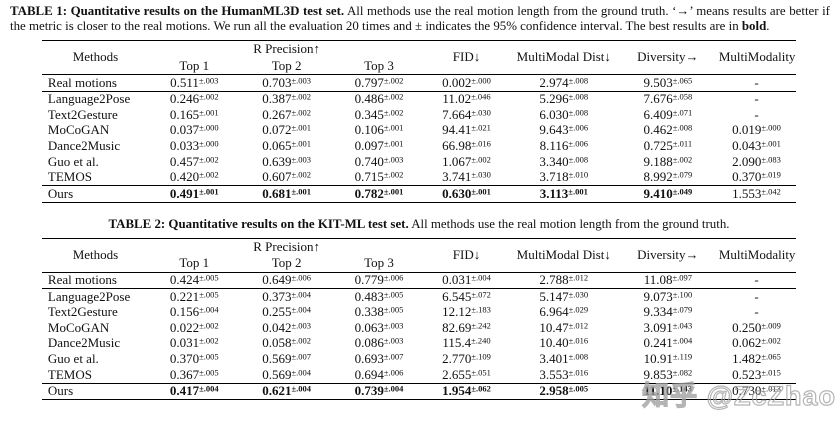  Describe the element at coordinates (564, 83) in the screenshot. I see `value-cell: 2.974±.008` at that location.